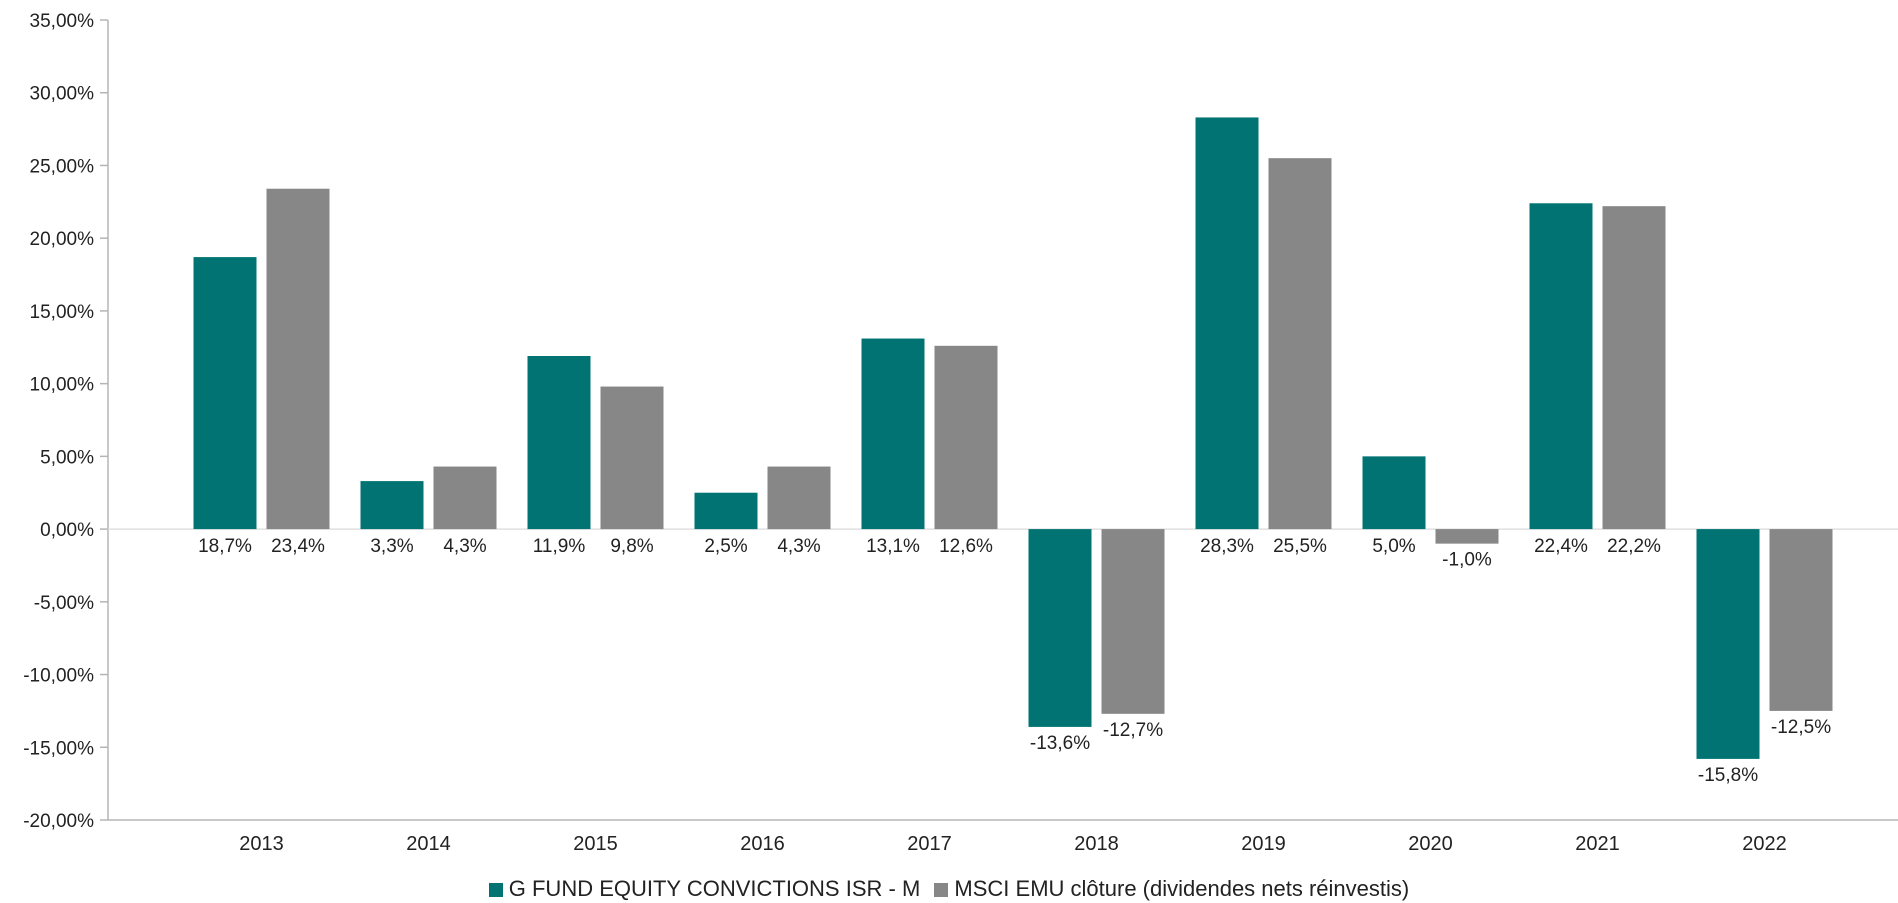  I want to click on legend-label-series-1: G FUND EQUITY CONVICTIONS ISR - M, so click(714, 888).